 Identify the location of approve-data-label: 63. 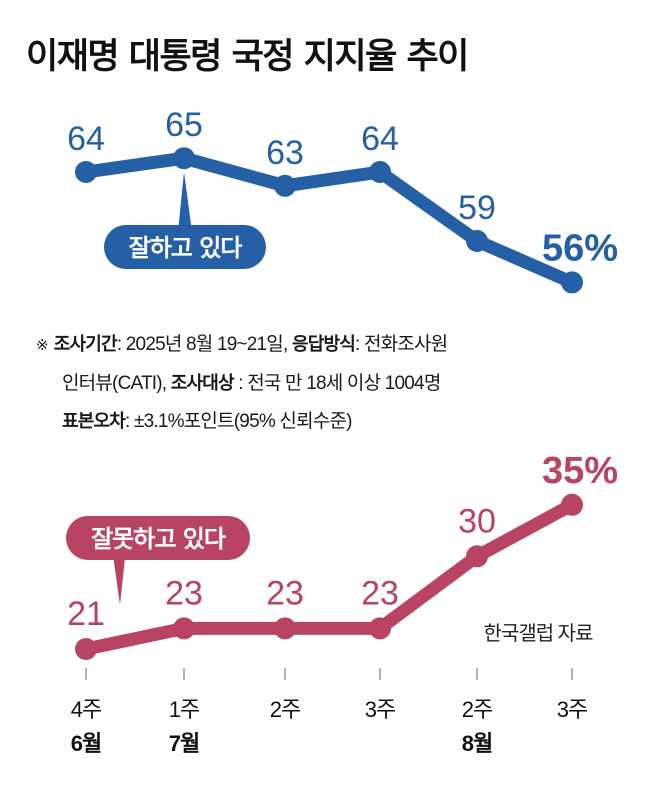
(285, 153).